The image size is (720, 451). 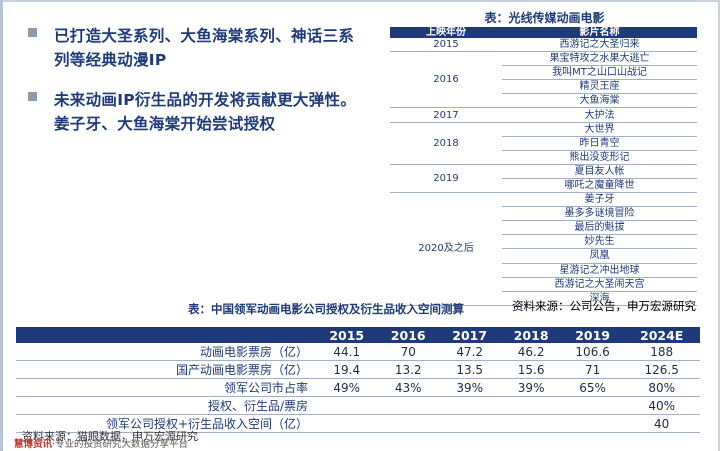 What do you see at coordinates (599, 298) in the screenshot?
I see `film-name: 深海` at bounding box center [599, 298].